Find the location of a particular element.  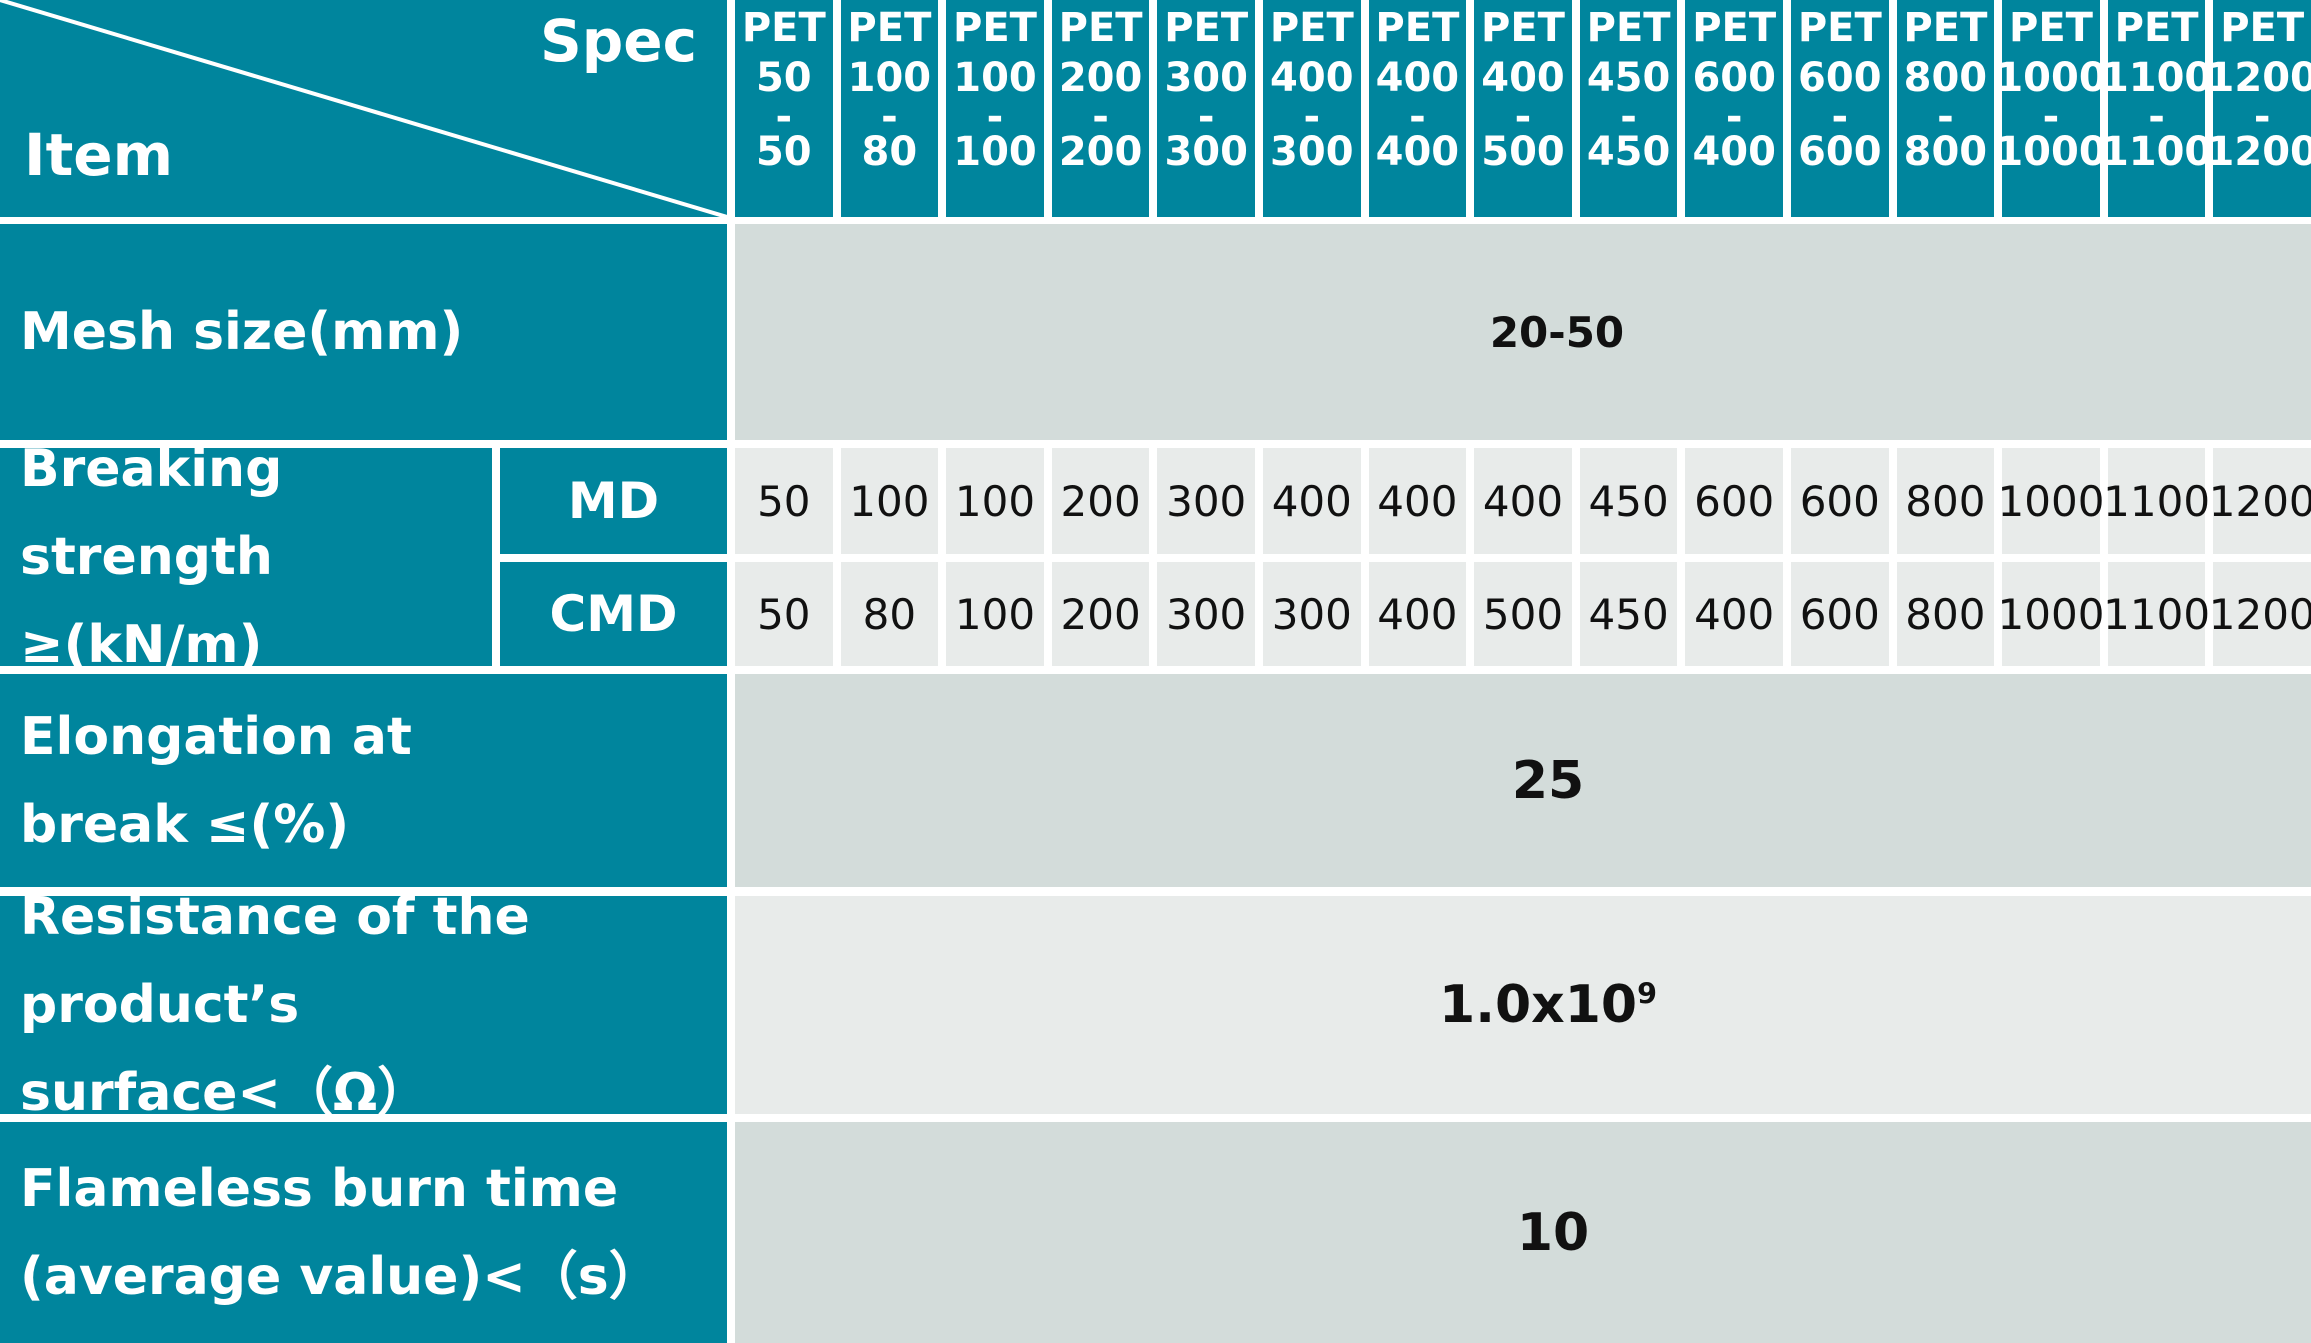

spec-column-header: PET 100-100 is located at coordinates (995, 108).